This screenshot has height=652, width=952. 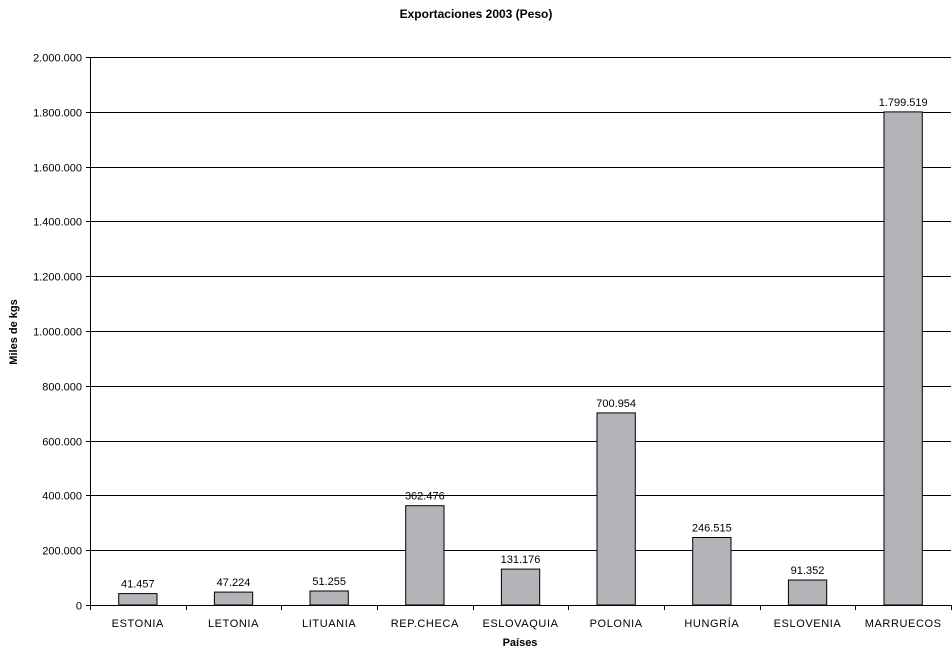 I want to click on y-tick-label: 0, so click(x=79, y=607).